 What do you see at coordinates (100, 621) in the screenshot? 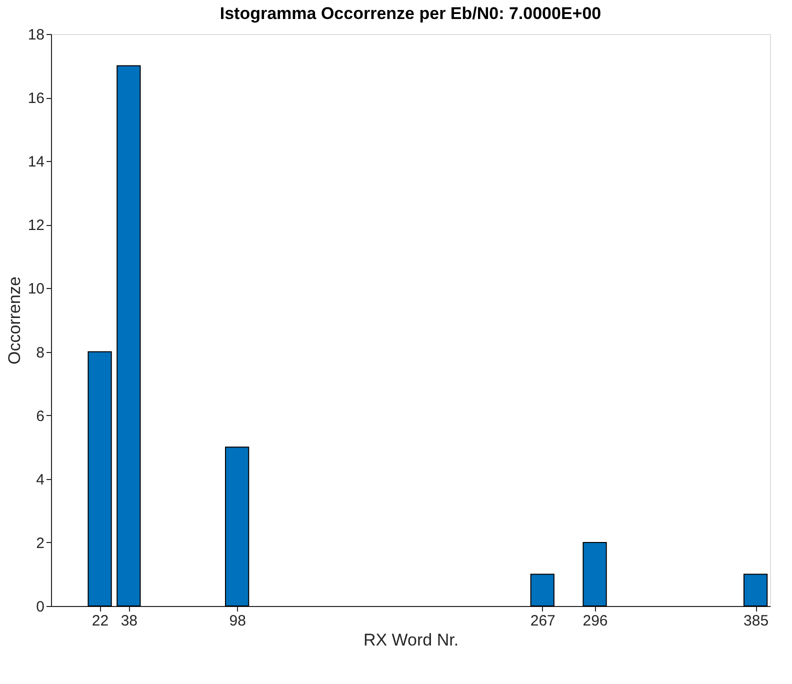
I see `x-tick-label: 22` at bounding box center [100, 621].